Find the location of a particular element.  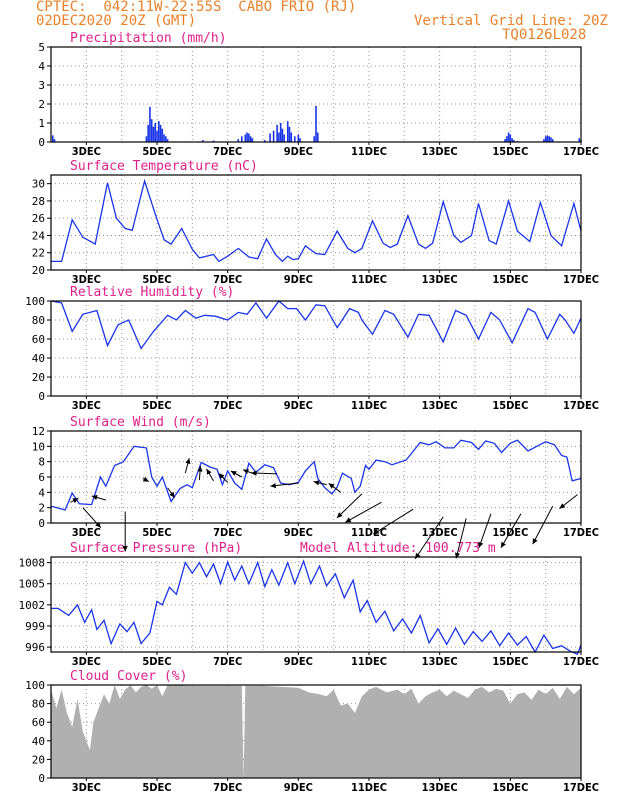

pressure-line is located at coordinates (316, 607).